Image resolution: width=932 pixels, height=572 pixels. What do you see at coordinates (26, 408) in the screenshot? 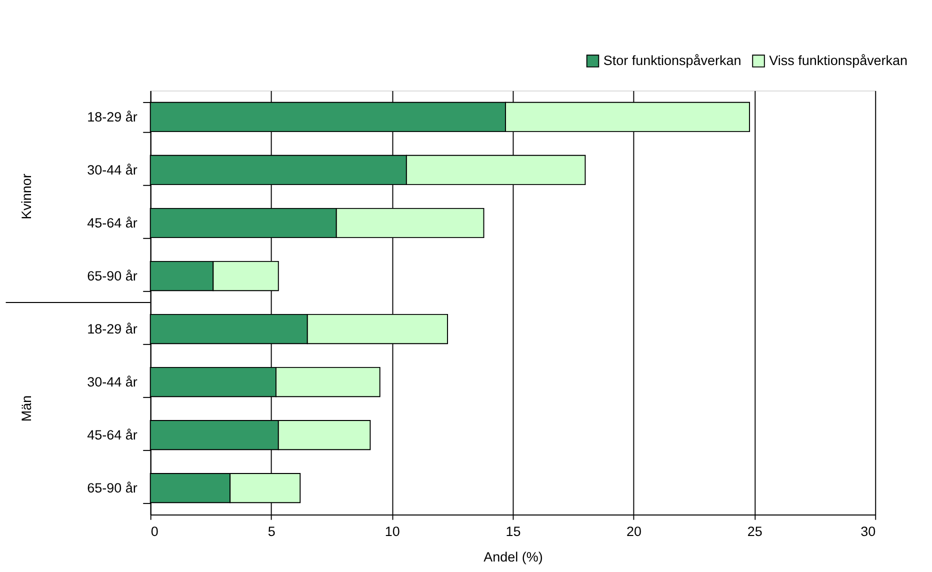
I see `text: Män` at bounding box center [26, 408].